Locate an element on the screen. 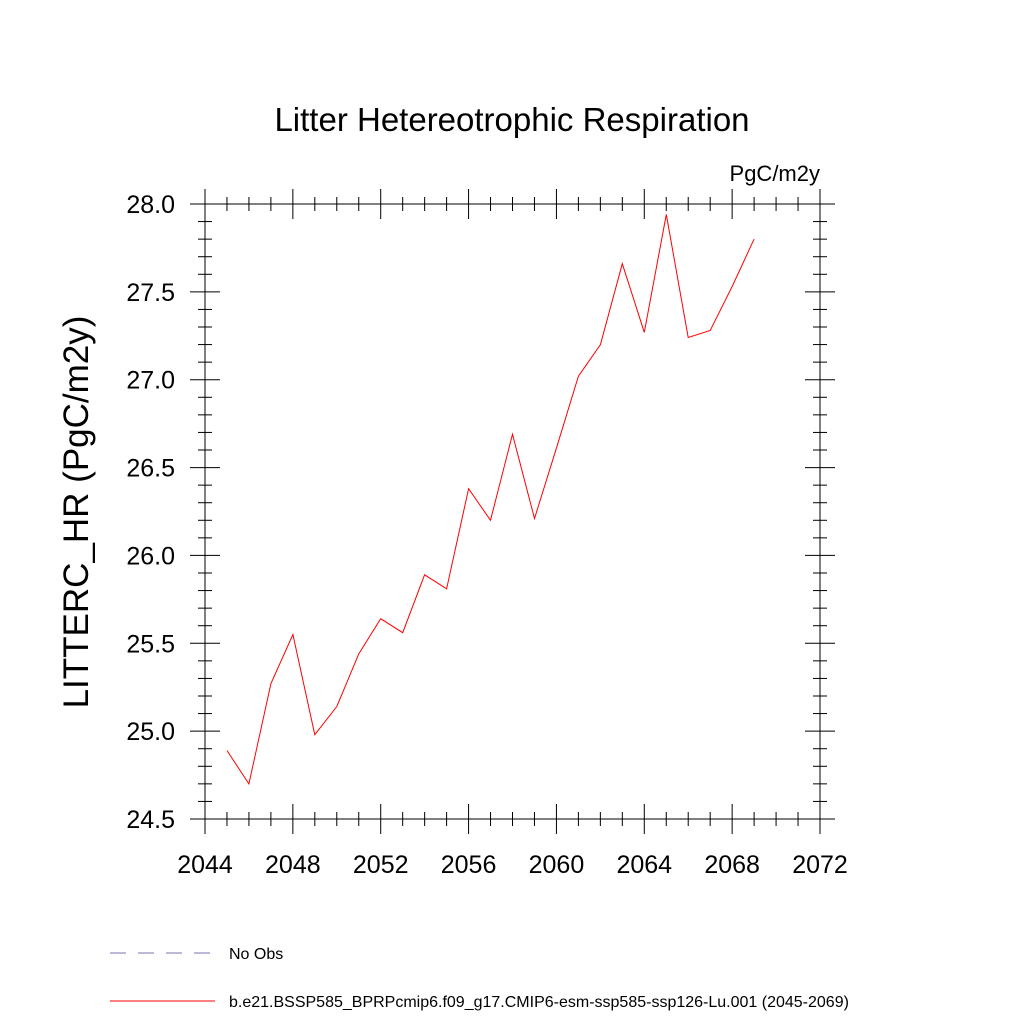 The image size is (1024, 1024). y-tick-label: 24.5 is located at coordinates (150, 820).